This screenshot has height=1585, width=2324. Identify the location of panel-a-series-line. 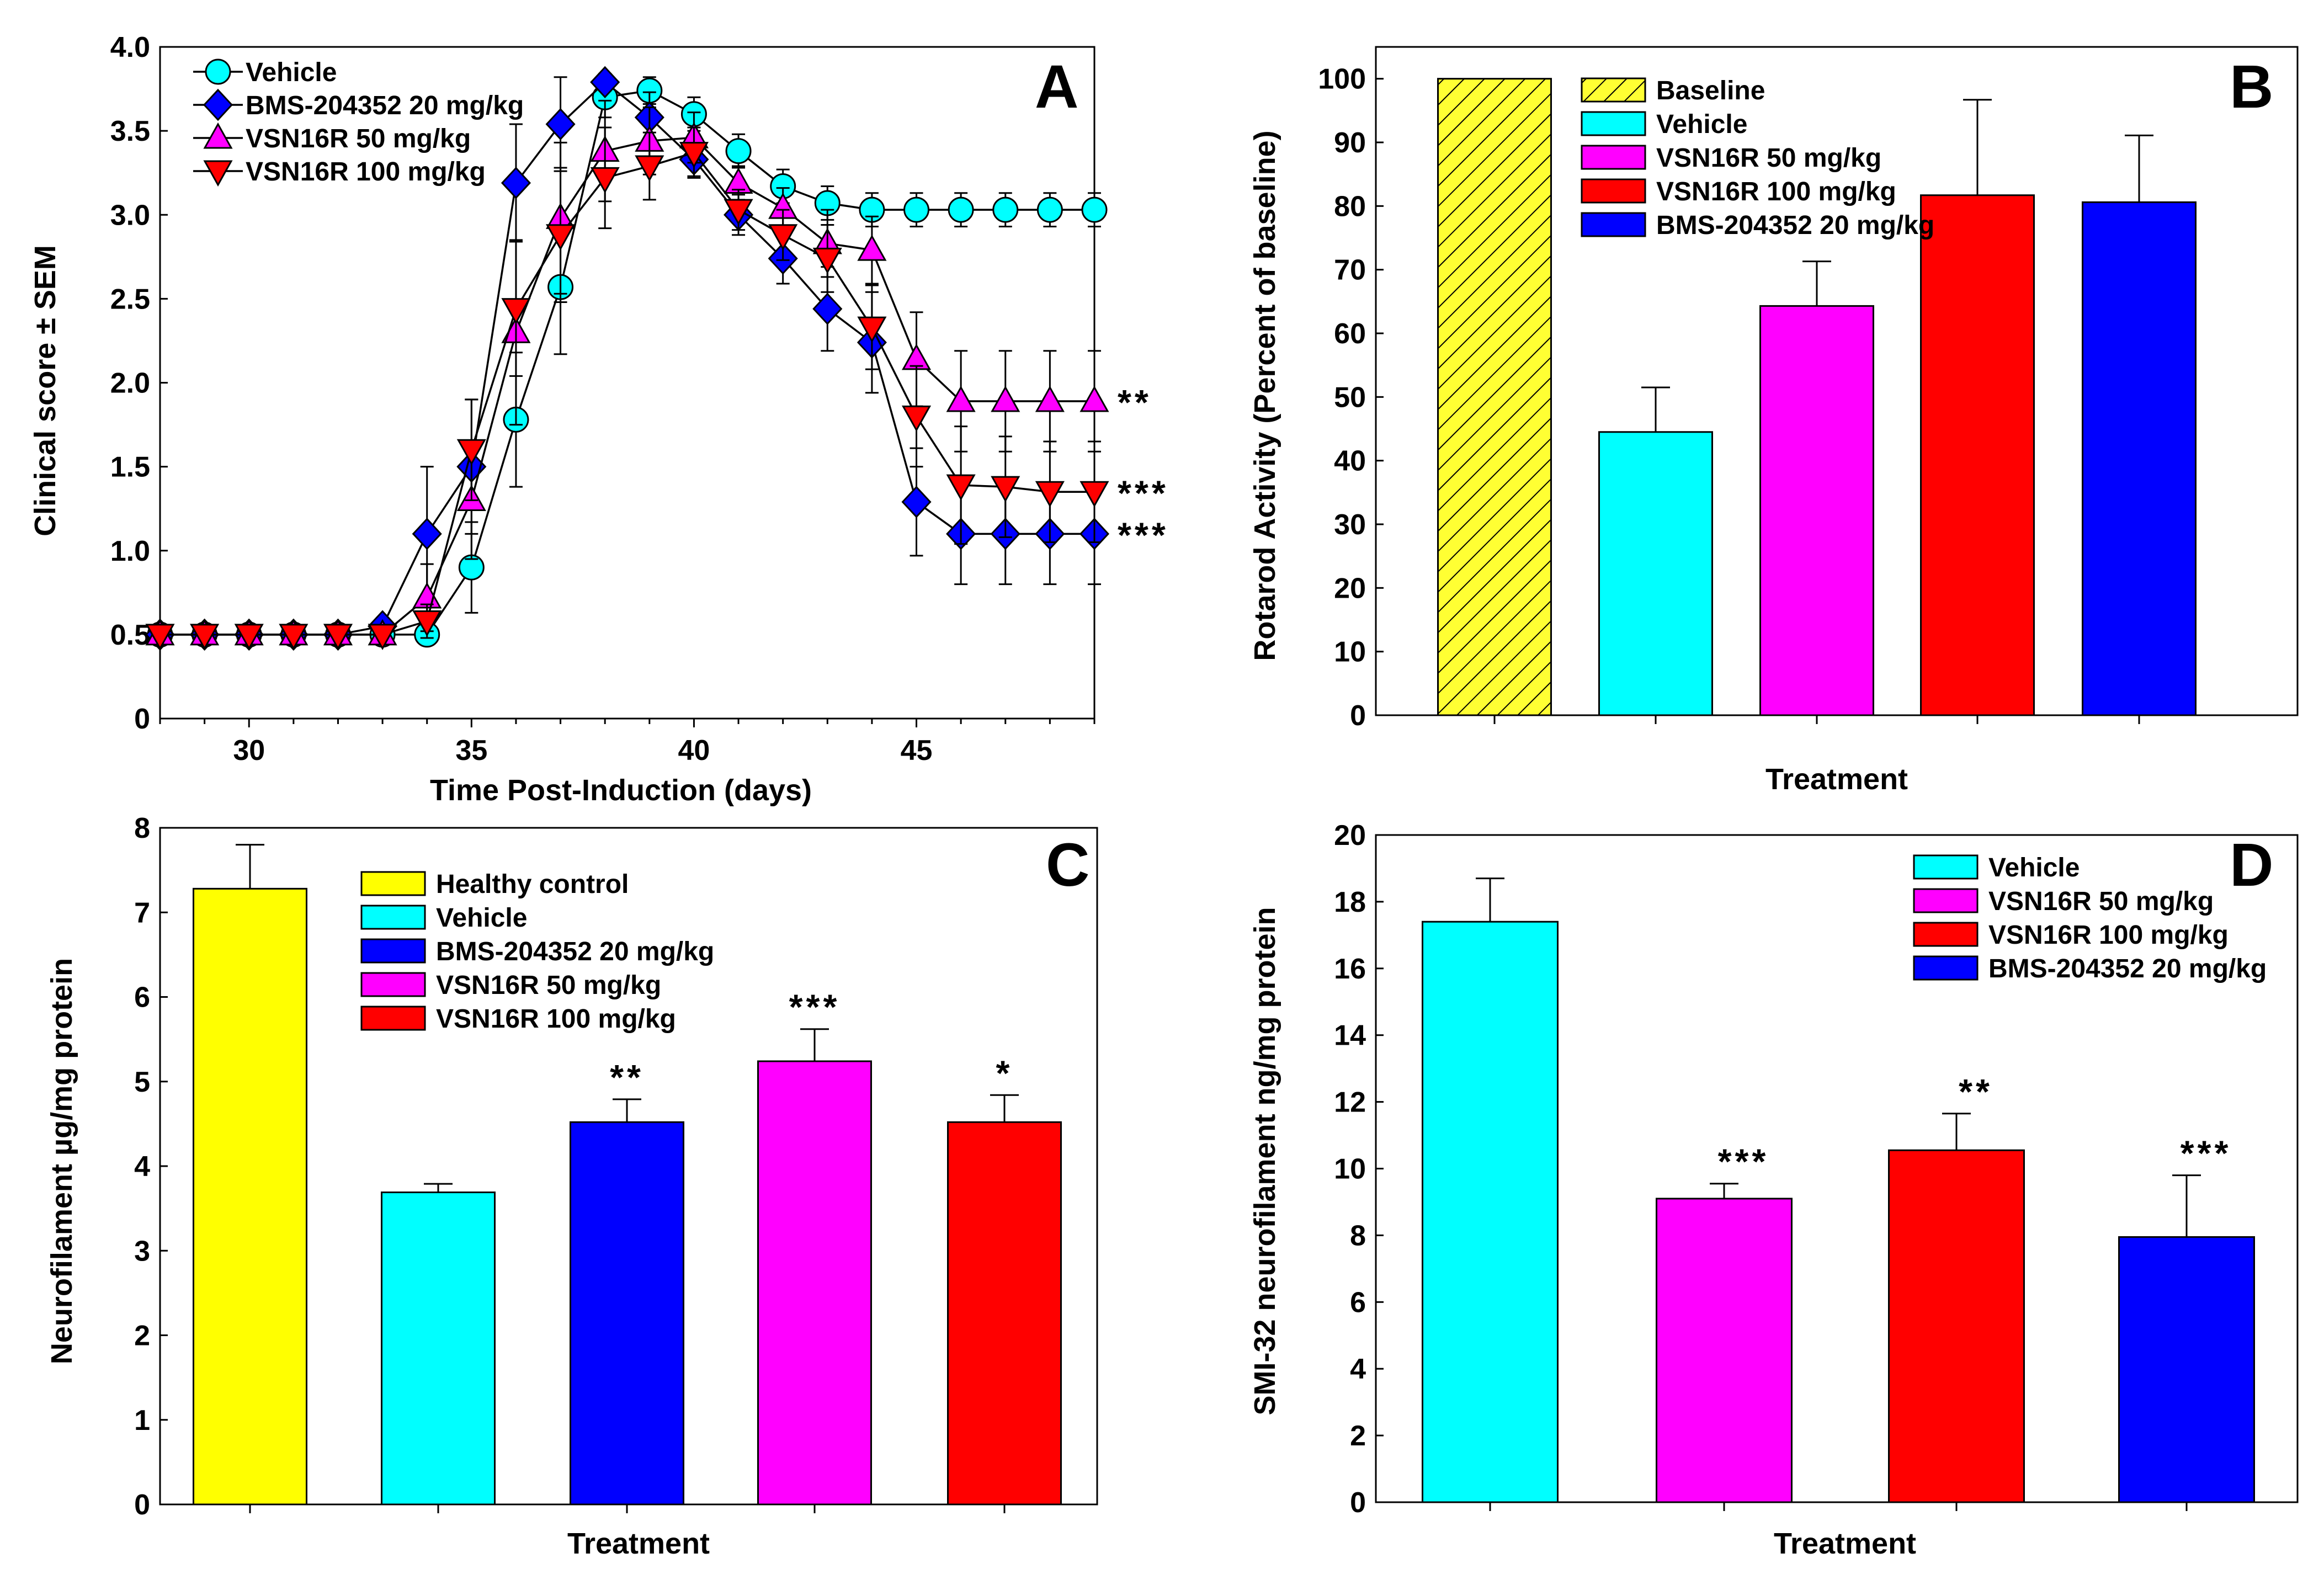
(627, 393).